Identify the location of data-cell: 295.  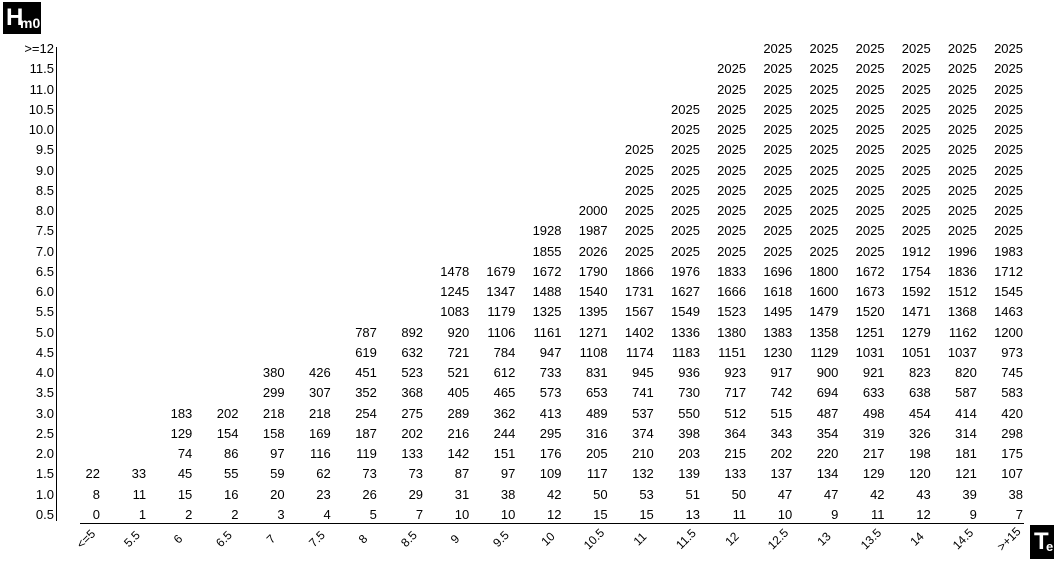
(550, 433).